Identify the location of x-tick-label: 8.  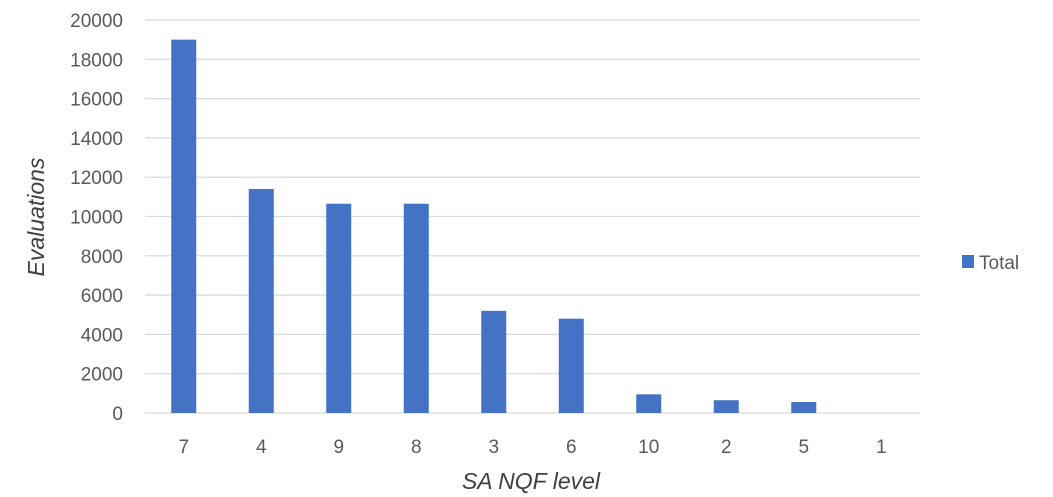
(416, 447).